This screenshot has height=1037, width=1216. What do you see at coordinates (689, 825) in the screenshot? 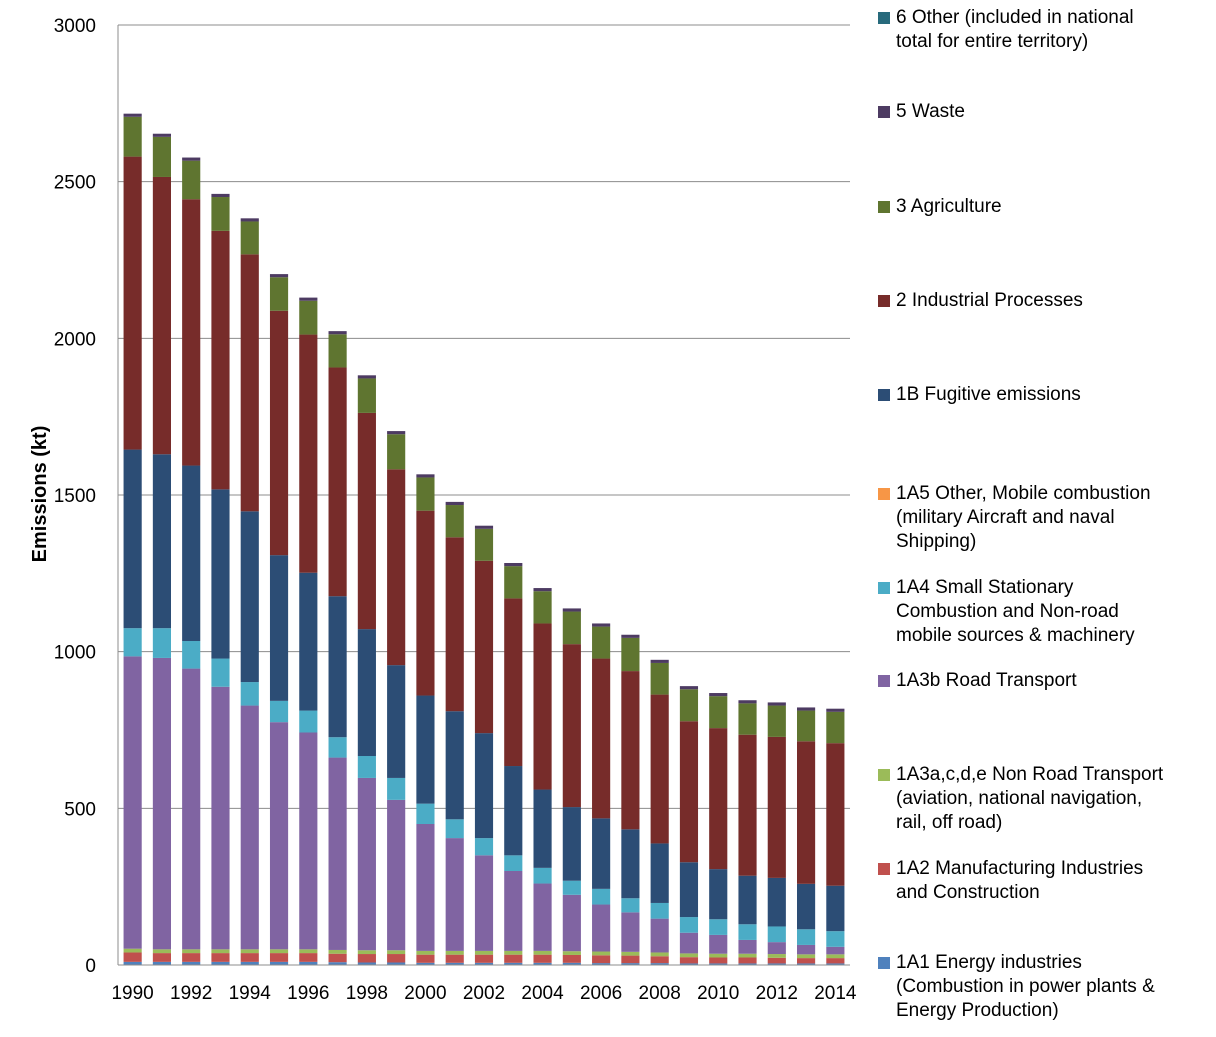
I see `bar-stack-2009` at bounding box center [689, 825].